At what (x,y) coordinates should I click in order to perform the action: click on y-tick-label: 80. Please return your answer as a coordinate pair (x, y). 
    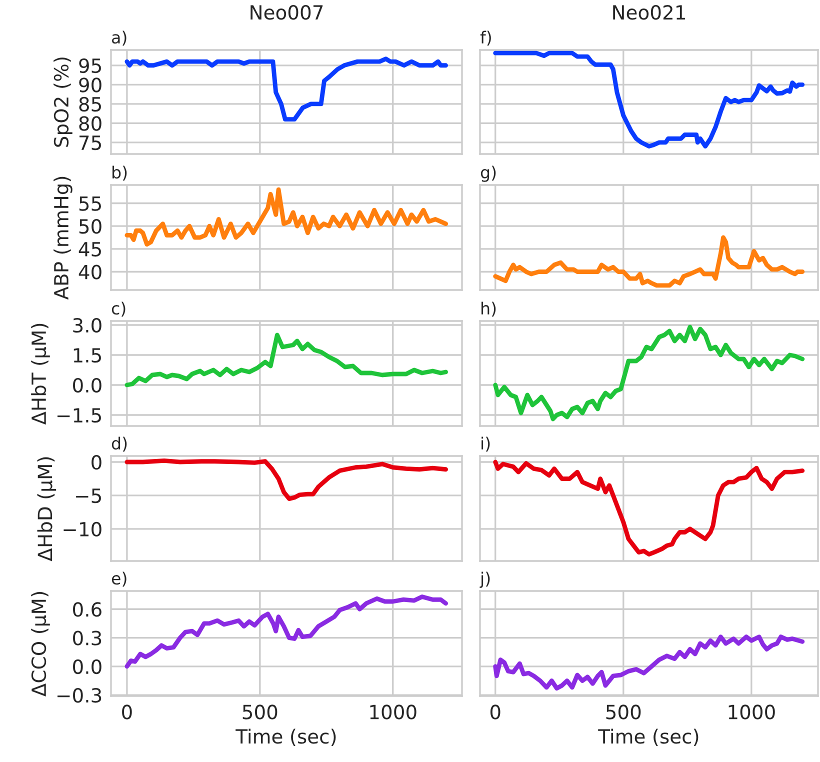
    Looking at the image, I should click on (90, 123).